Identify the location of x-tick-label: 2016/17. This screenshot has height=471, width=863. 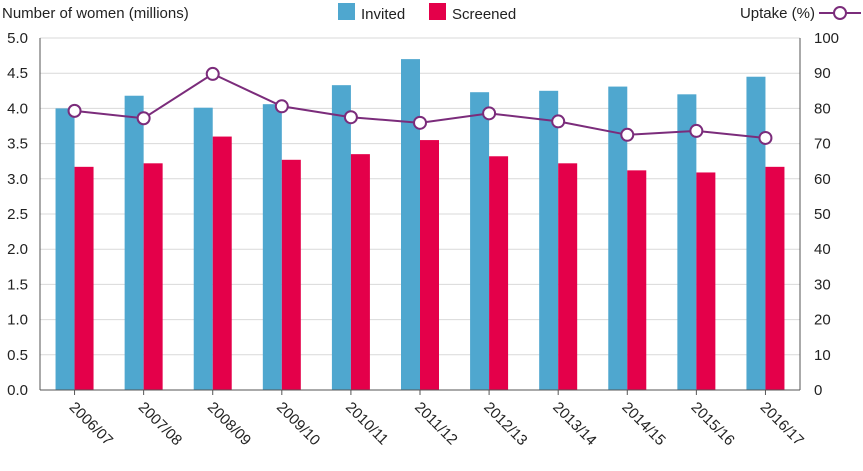
(782, 424).